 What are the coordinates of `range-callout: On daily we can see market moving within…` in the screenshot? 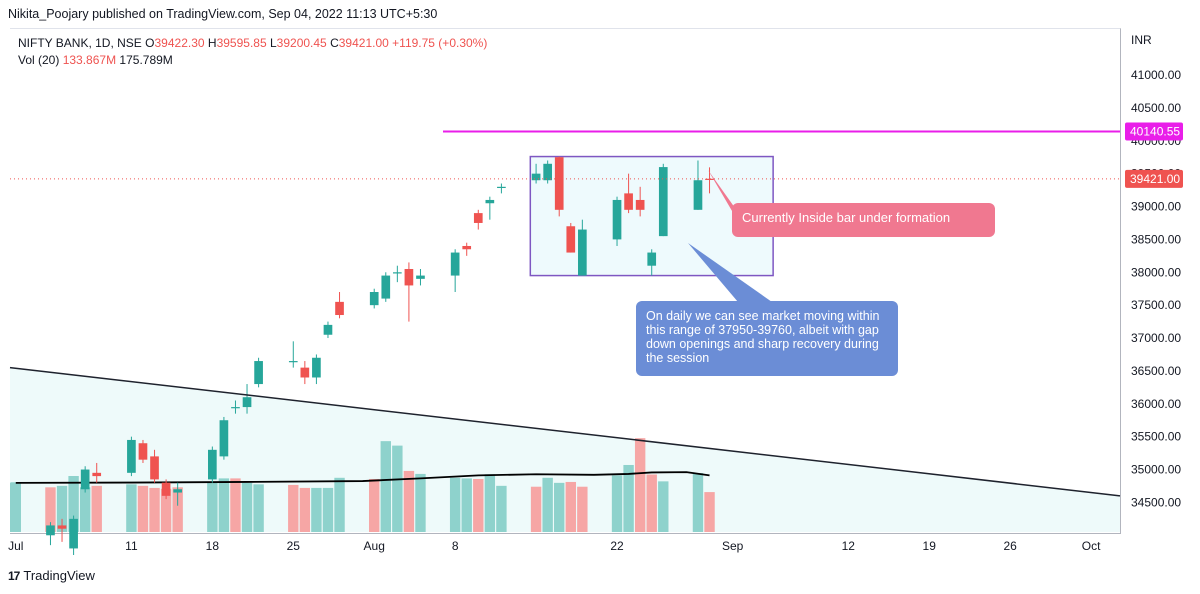 It's located at (767, 338).